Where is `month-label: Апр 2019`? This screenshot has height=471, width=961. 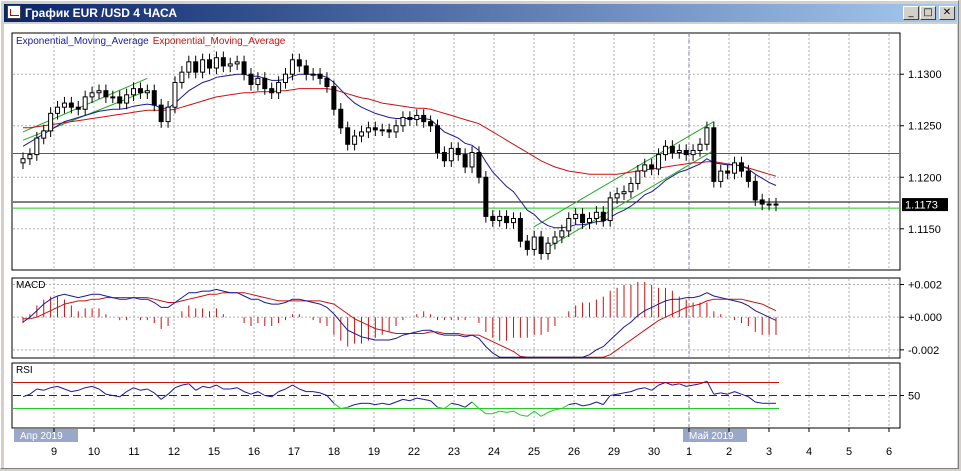
month-label: Апр 2019 is located at coordinates (41, 436).